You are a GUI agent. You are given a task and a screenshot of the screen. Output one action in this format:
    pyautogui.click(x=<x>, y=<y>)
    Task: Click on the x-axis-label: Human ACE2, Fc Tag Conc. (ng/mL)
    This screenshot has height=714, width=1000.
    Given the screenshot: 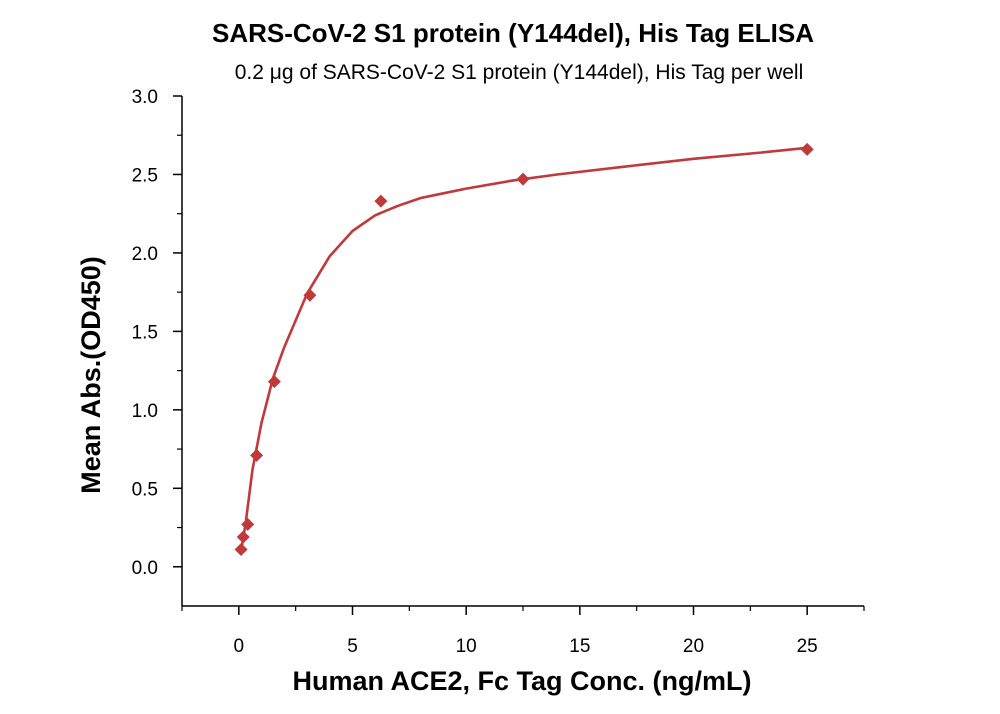 What is the action you would take?
    pyautogui.click(x=521, y=681)
    